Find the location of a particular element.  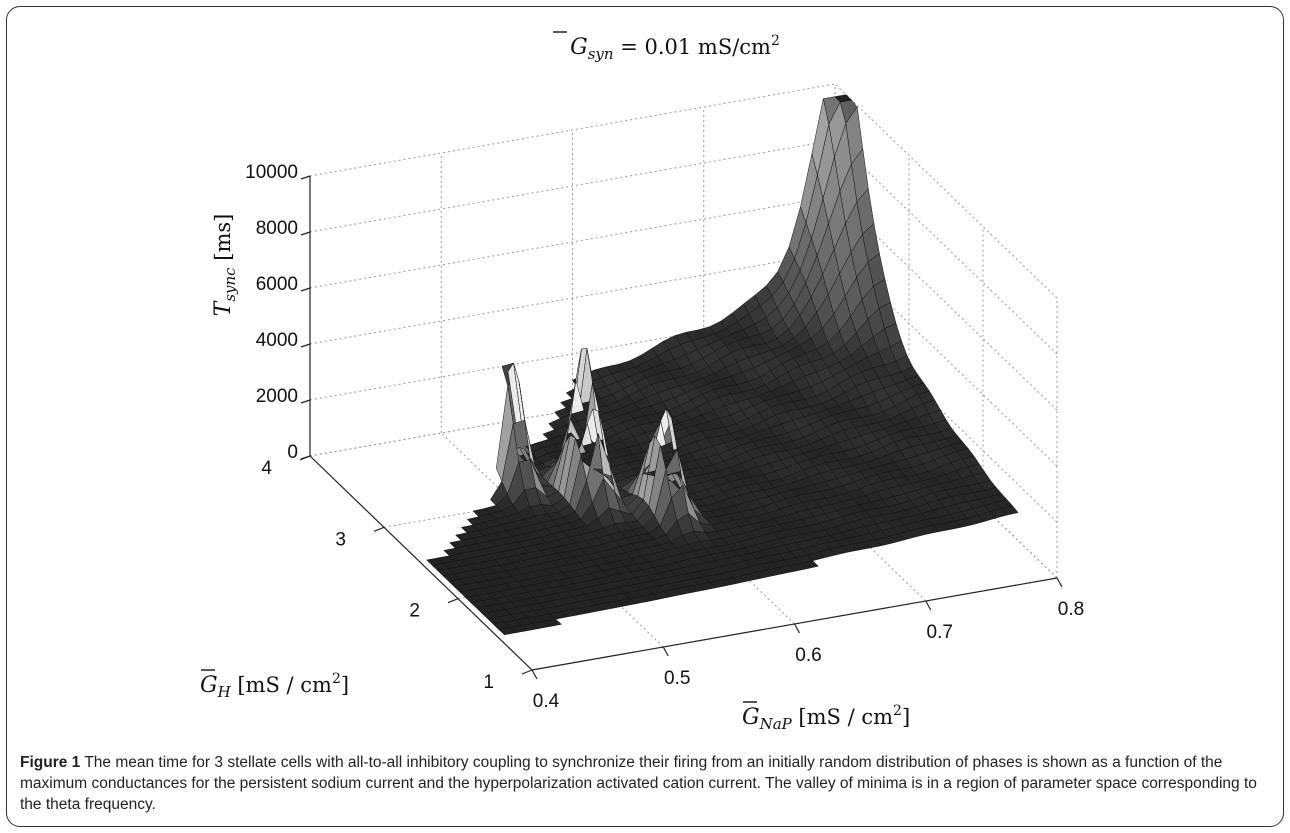

z-tick-label: 10000 is located at coordinates (271, 172).